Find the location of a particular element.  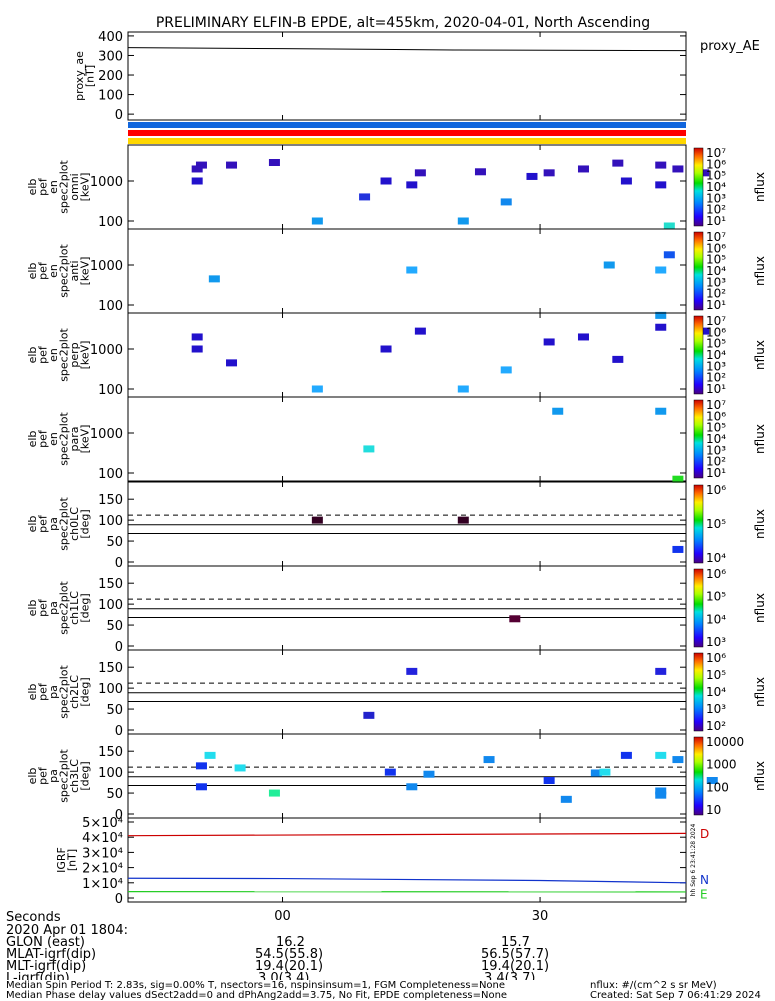

igrf-side-stamp: hh Sep 6 23:41:28 2024 is located at coordinates (693, 860).